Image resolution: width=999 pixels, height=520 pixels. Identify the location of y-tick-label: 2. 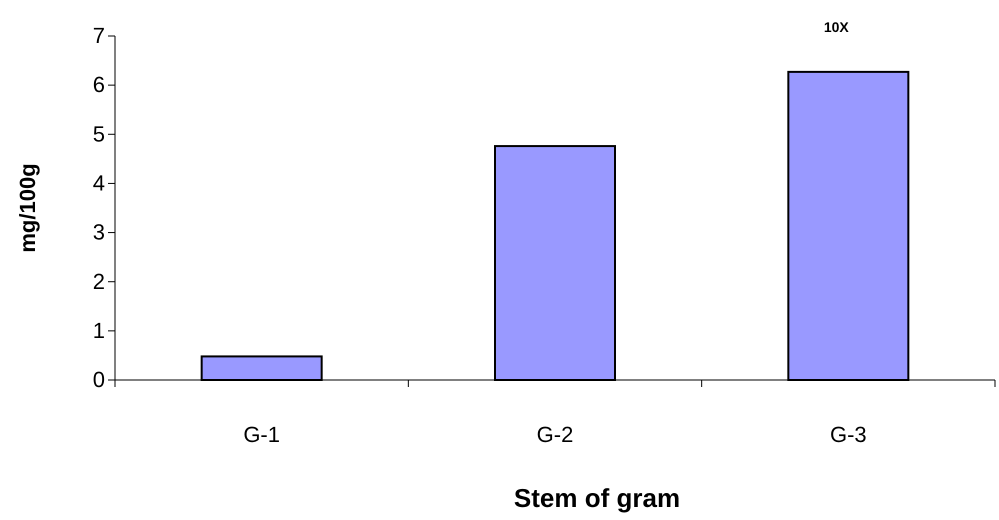
(98, 281).